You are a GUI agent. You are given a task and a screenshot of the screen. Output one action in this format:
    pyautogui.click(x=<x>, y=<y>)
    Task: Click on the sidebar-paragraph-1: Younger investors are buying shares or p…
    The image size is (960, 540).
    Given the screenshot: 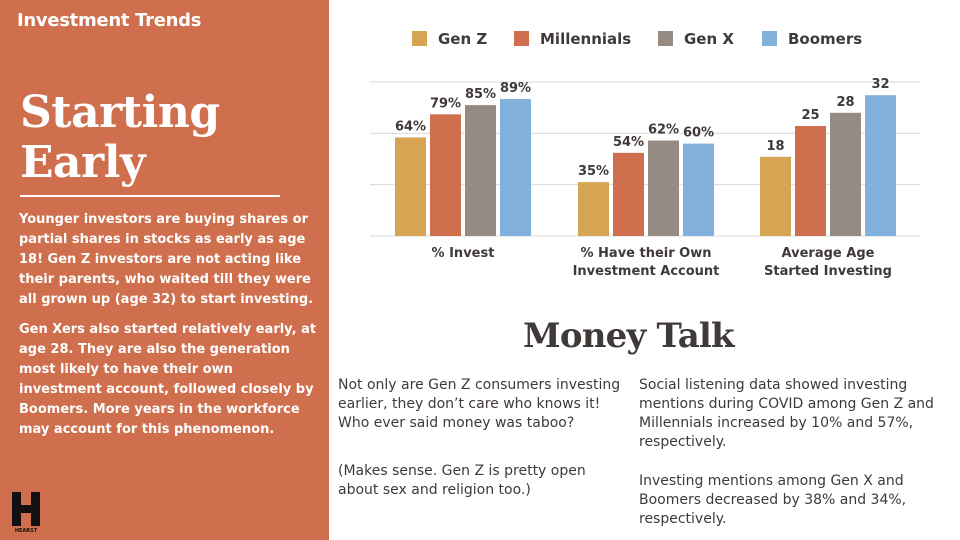 What is the action you would take?
    pyautogui.click(x=166, y=259)
    